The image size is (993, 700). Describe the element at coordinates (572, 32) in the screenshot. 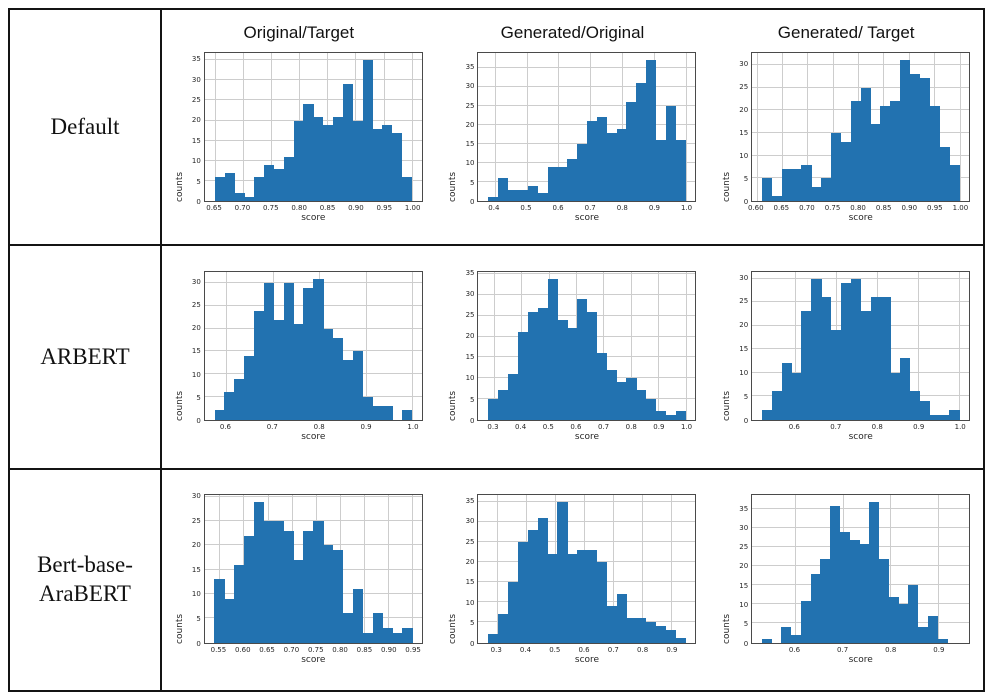

I see `column-header-generated-original: Generated/Original` at that location.